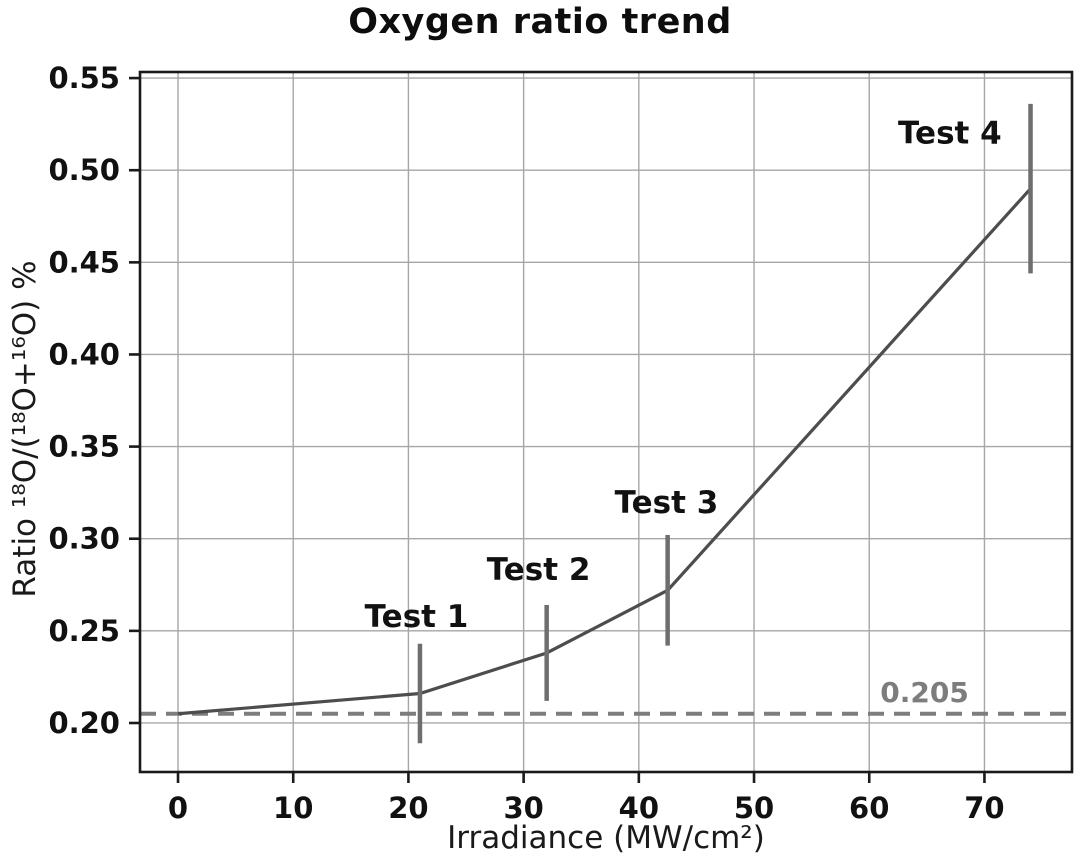 The width and height of the screenshot is (1080, 866). I want to click on y-tick-label: 0.55, so click(84, 78).